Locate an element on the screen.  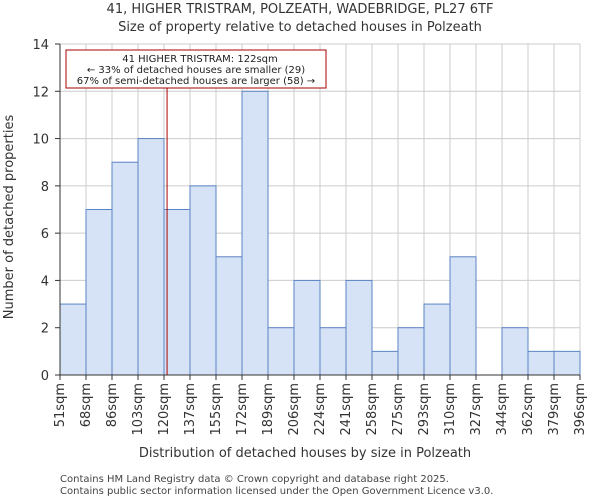
bar-172sqm is located at coordinates (255, 233).